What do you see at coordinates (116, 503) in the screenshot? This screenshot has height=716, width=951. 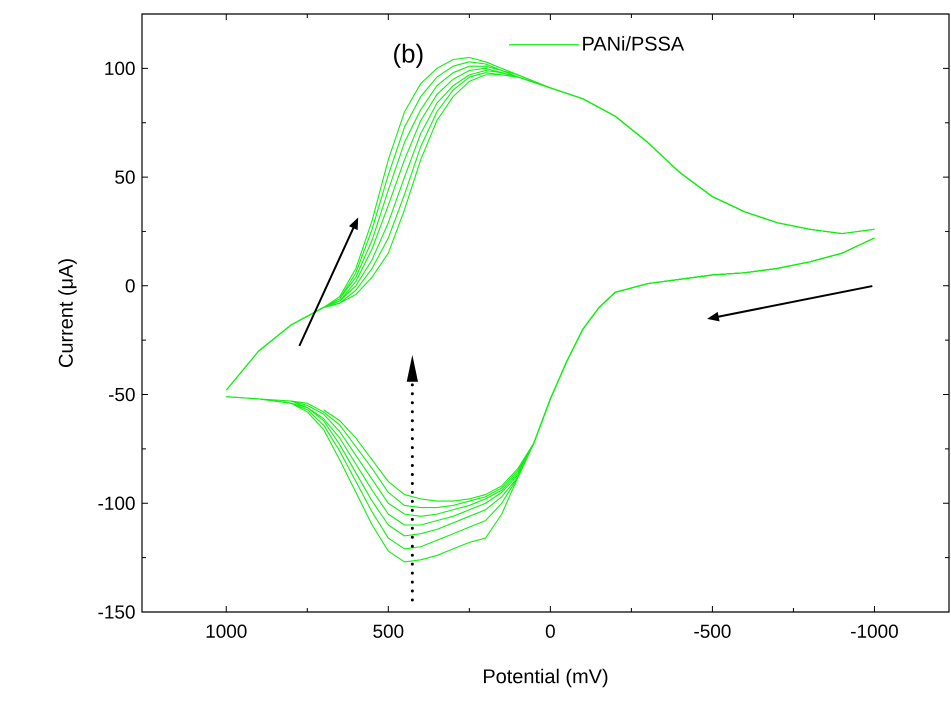 I see `y-tick-label: -100` at bounding box center [116, 503].